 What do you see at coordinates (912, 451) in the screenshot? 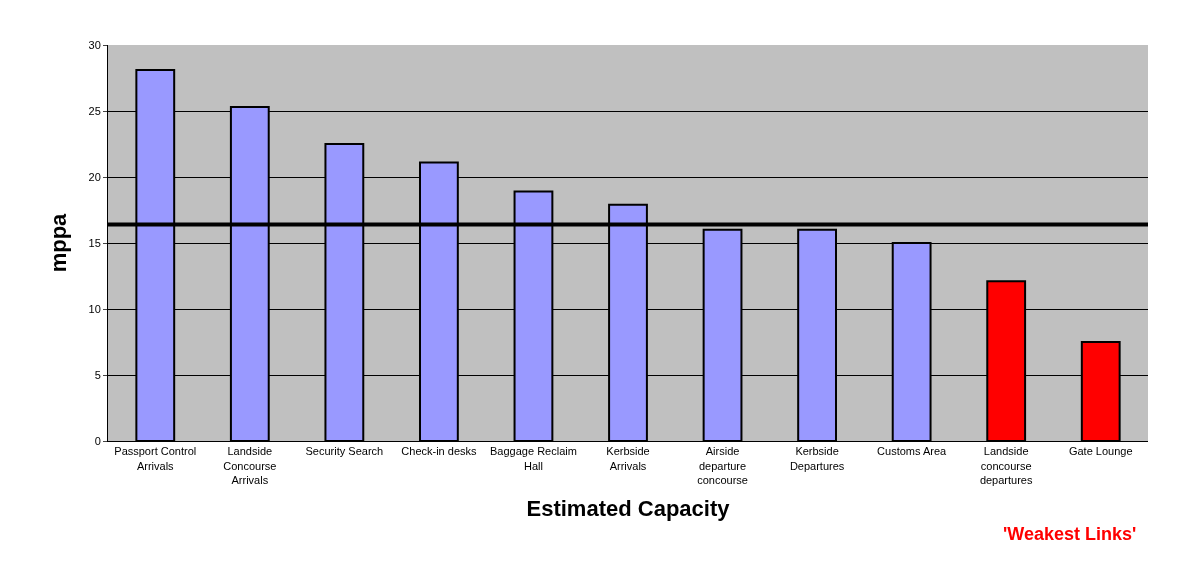
I see `x-tick-label: Customs Area` at bounding box center [912, 451].